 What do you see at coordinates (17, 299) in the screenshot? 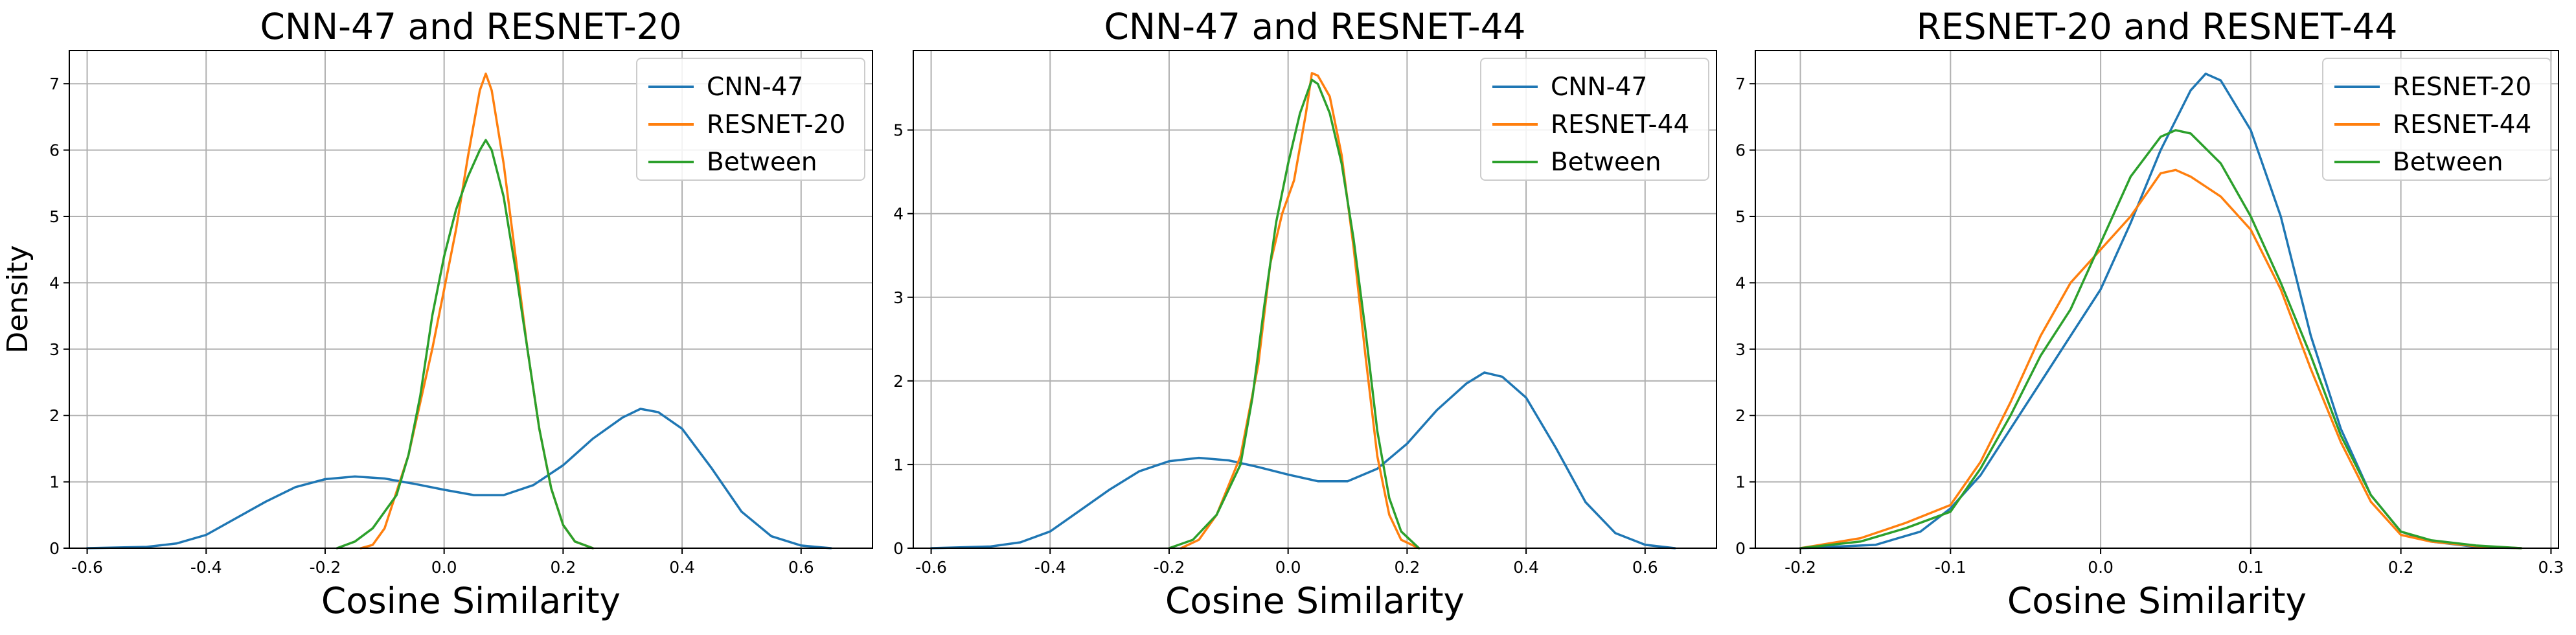
I see `y-axis-label: Density` at bounding box center [17, 299].